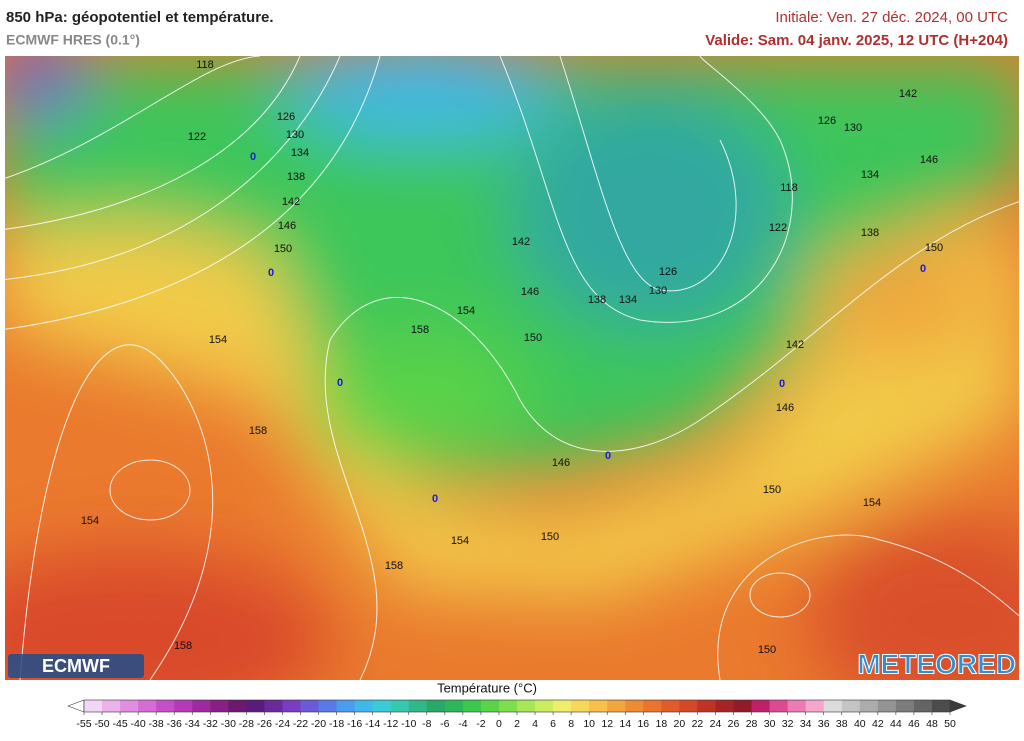 The image size is (1024, 741). Describe the element at coordinates (842, 724) in the screenshot. I see `colorbar-tick-label: 38` at that location.